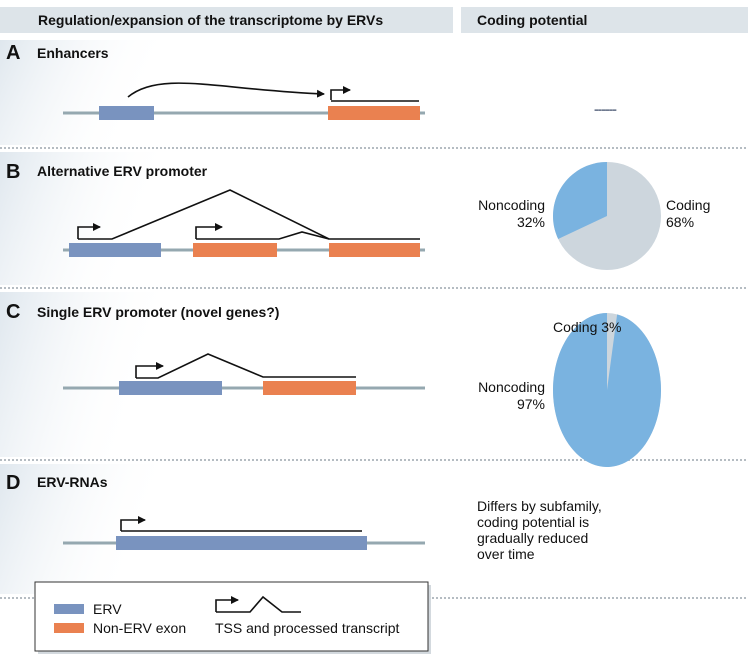  Describe the element at coordinates (506, 554) in the screenshot. I see `note-line: over time` at that location.